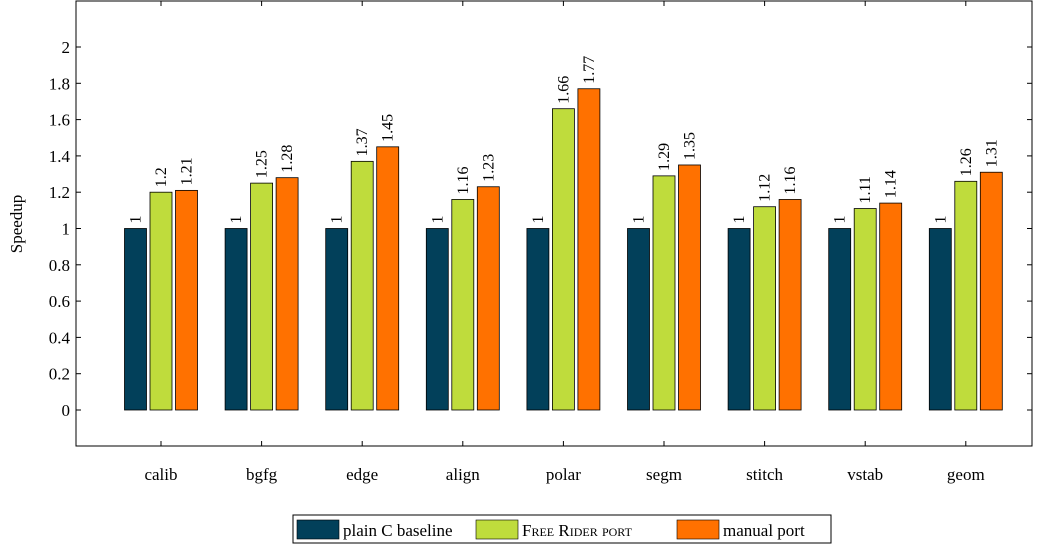  What do you see at coordinates (463, 474) in the screenshot?
I see `x-tick-label: align` at bounding box center [463, 474].